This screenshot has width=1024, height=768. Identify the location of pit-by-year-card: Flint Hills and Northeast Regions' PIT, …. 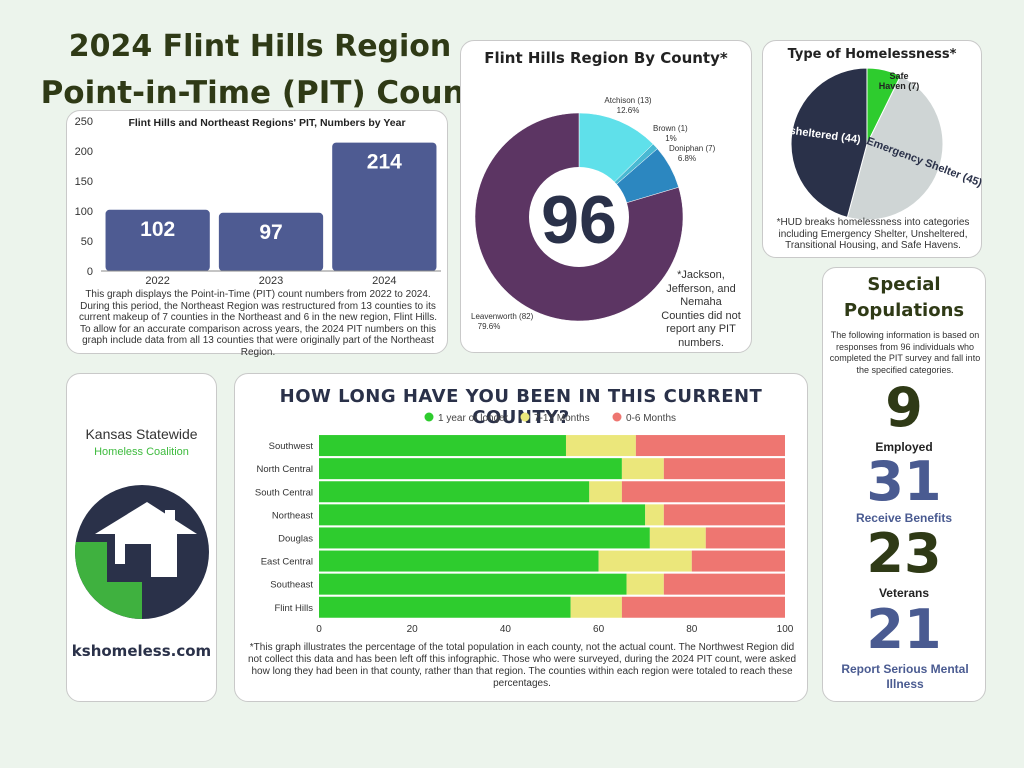
(257, 234).